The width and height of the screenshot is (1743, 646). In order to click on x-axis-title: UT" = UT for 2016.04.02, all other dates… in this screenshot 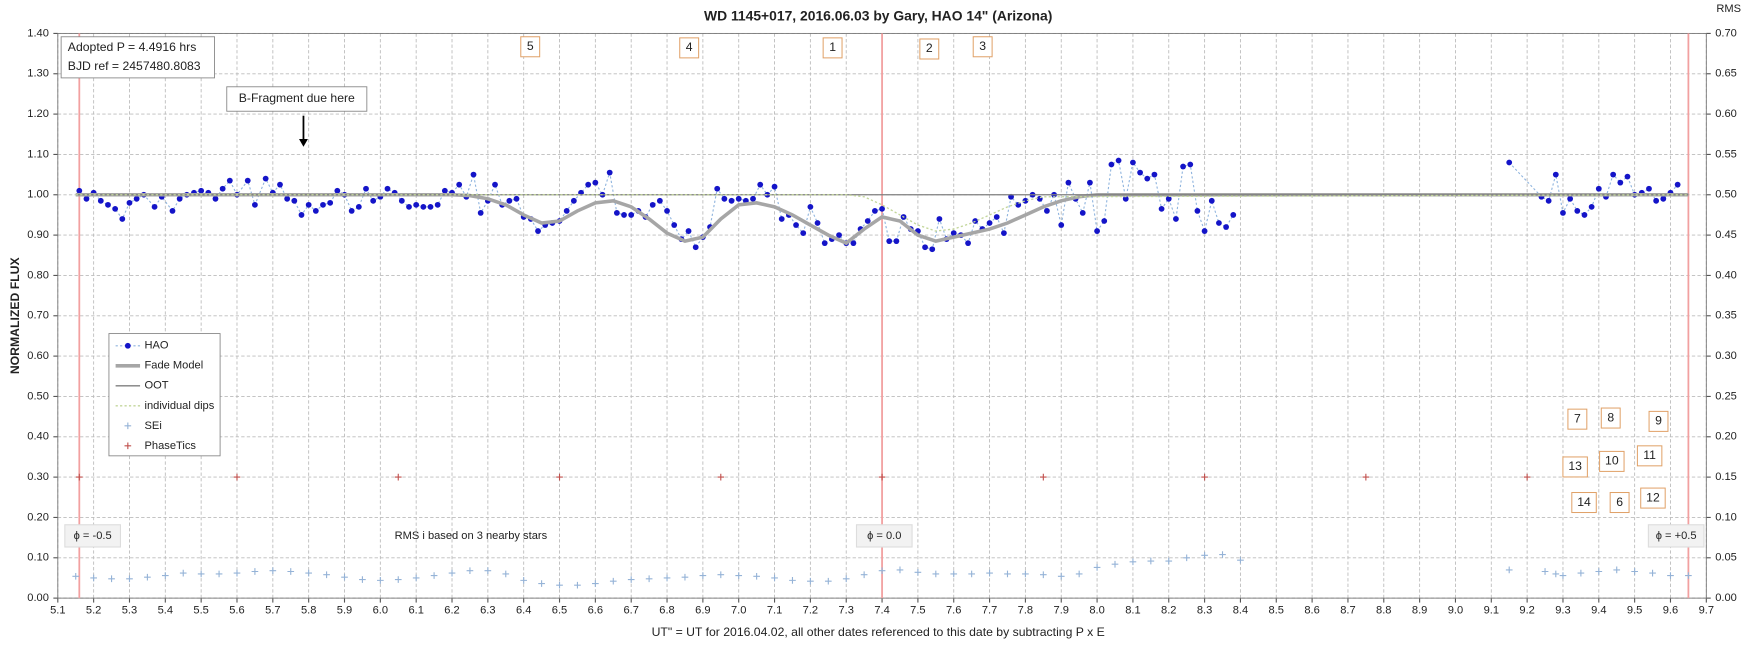, I will do `click(878, 632)`.